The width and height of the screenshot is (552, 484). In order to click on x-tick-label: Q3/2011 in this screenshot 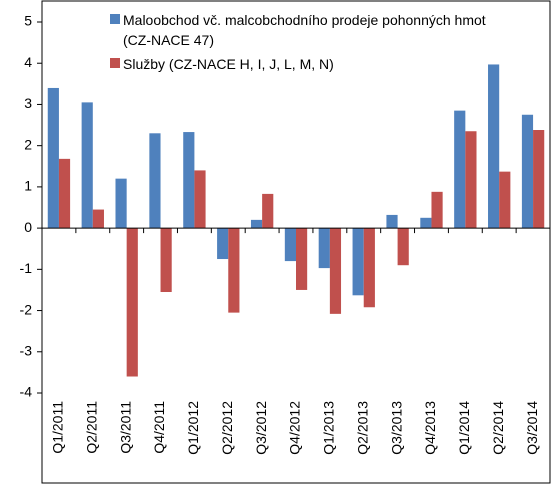, I will do `click(125, 427)`.